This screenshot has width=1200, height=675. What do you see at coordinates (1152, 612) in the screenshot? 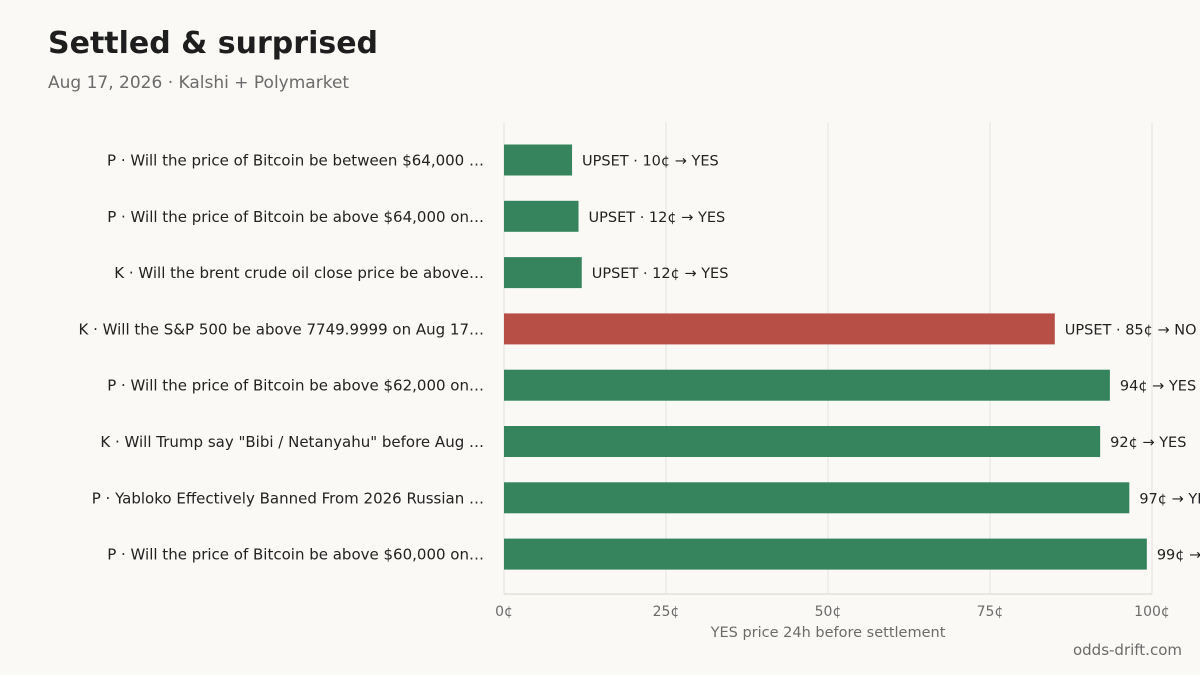
I see `x-tick-label: 100¢` at bounding box center [1152, 612].